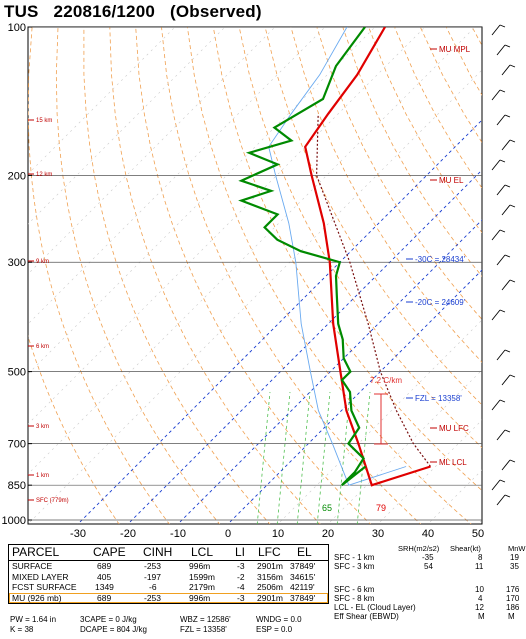  Describe the element at coordinates (427, 607) in the screenshot. I see `table-row: LCL - EL (Cloud Layer) 12 186` at that location.